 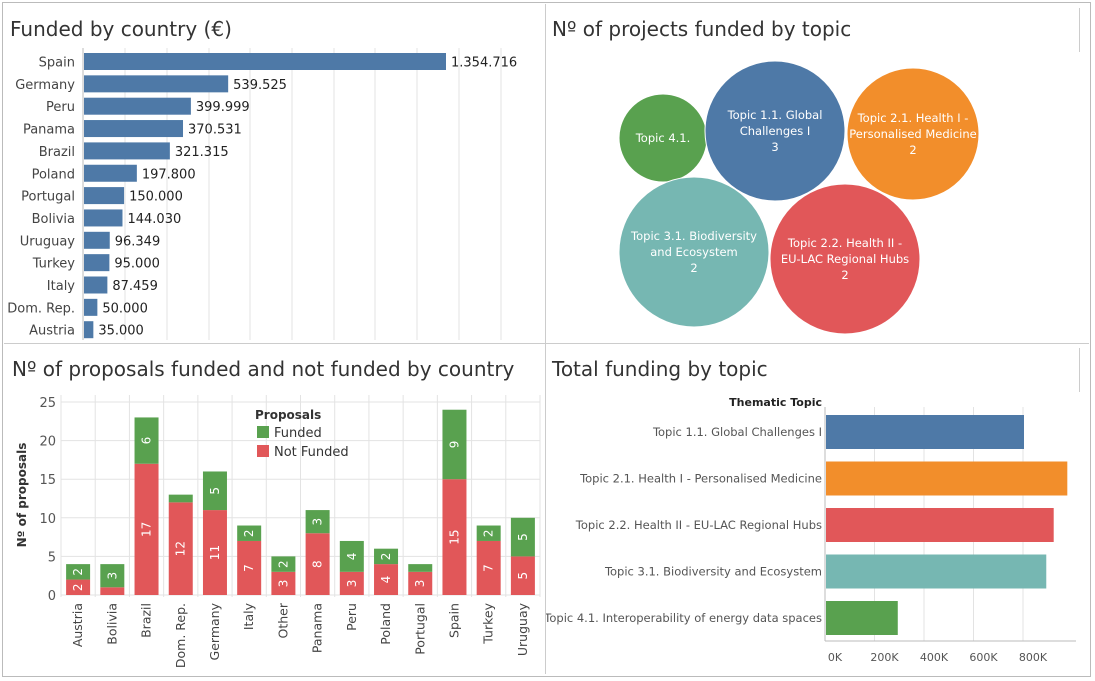 What do you see at coordinates (835, 657) in the screenshot?
I see `tick-label: 0K` at bounding box center [835, 657].